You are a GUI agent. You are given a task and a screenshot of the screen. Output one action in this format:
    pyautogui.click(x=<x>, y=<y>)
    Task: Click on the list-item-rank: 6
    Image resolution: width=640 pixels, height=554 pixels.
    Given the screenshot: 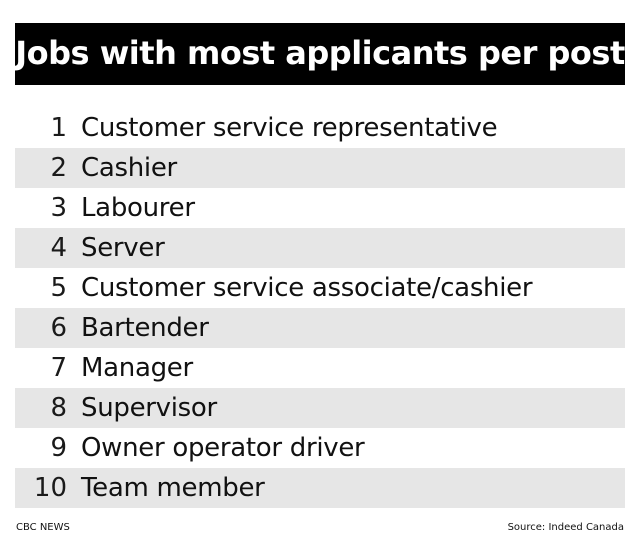 What is the action you would take?
    pyautogui.click(x=58, y=328)
    